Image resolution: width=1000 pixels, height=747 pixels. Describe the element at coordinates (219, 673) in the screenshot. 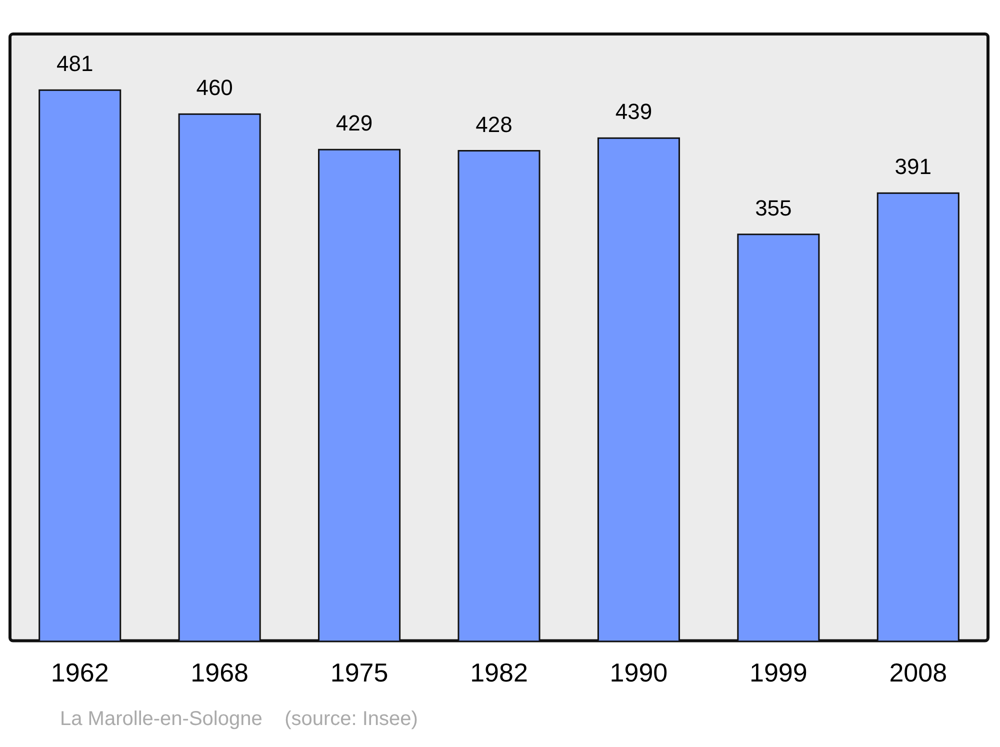

I see `x-tick-label: 1968` at that location.